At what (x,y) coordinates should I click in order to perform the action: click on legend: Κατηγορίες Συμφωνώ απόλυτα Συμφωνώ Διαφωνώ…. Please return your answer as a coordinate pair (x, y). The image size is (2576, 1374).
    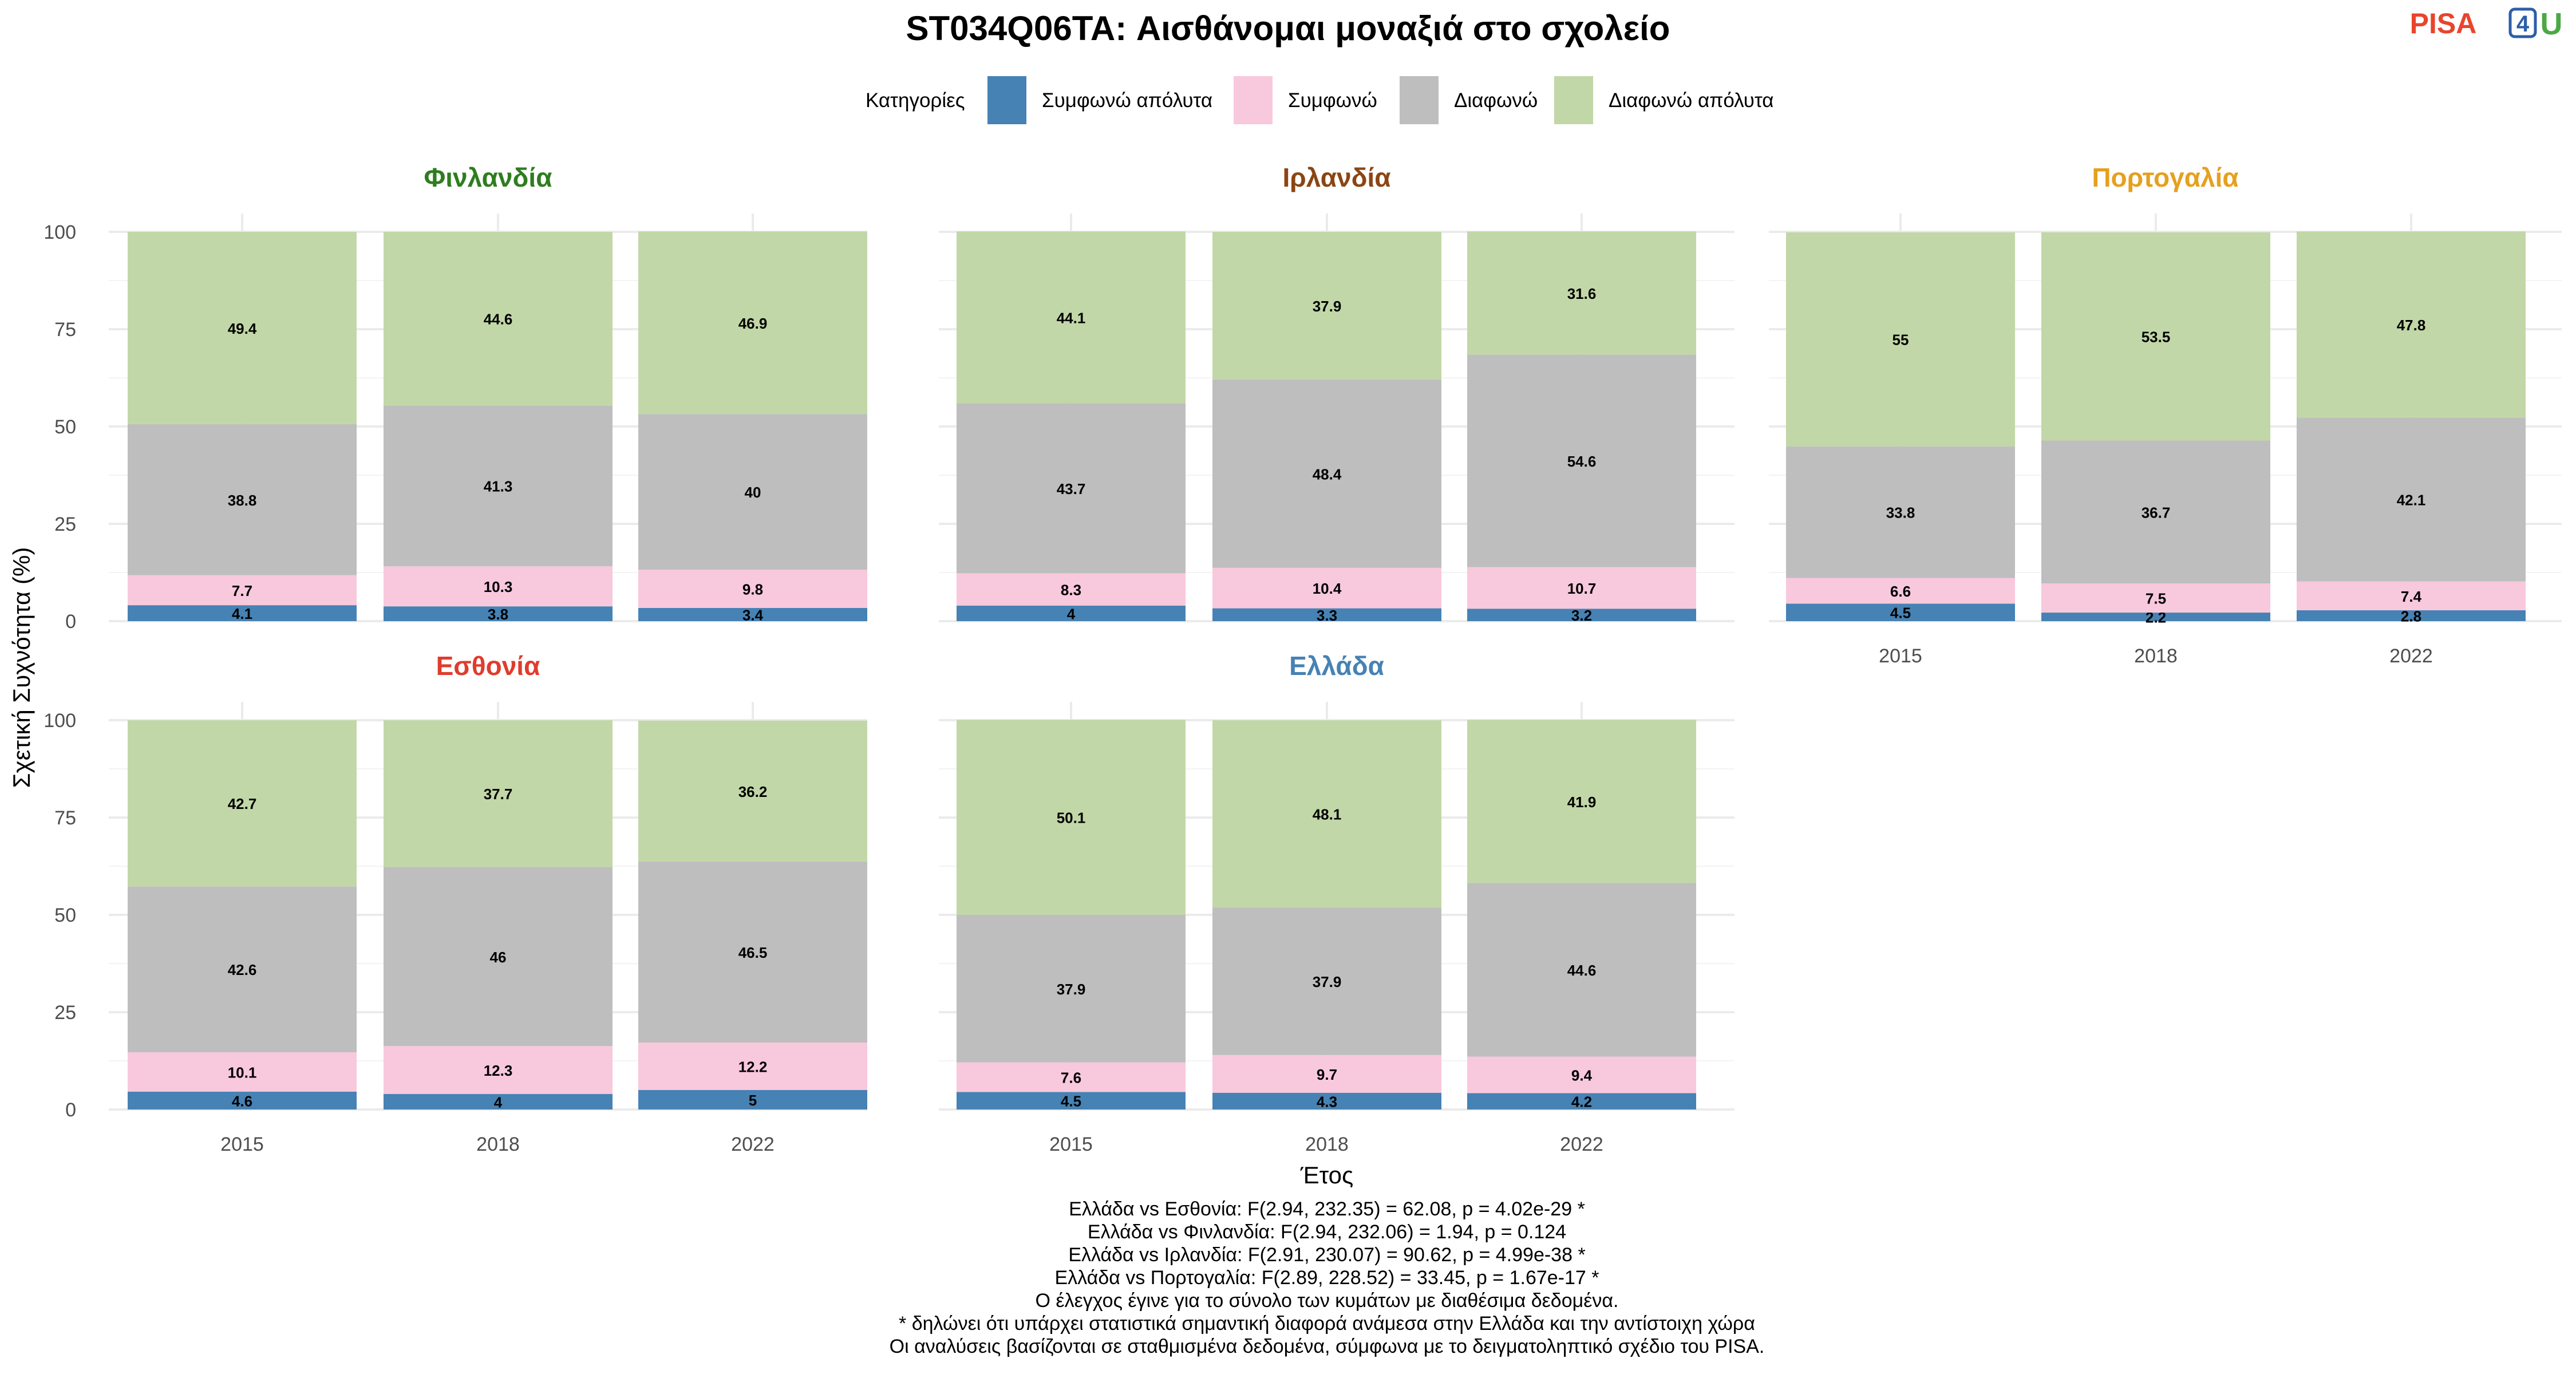
    Looking at the image, I should click on (1320, 100).